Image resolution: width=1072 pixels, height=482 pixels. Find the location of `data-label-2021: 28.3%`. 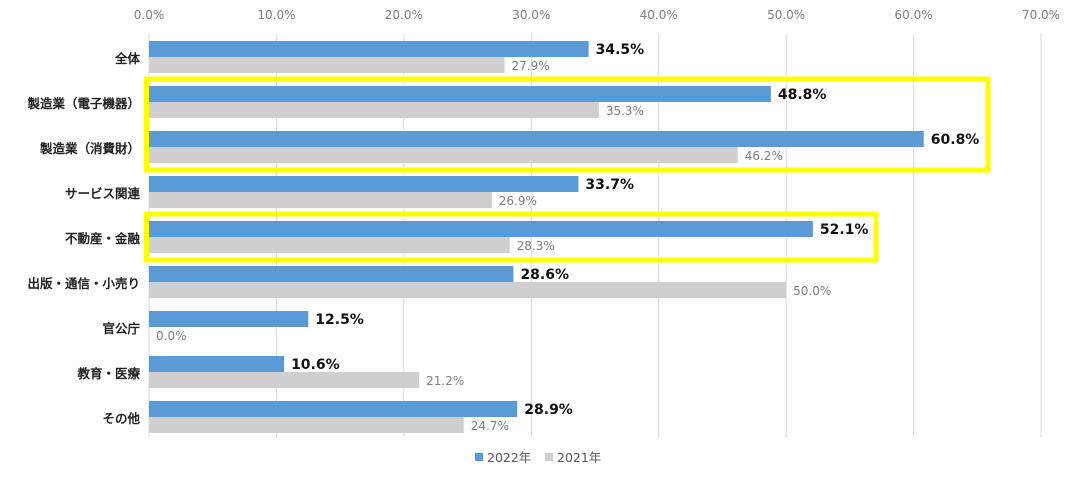

data-label-2021: 28.3% is located at coordinates (536, 246).